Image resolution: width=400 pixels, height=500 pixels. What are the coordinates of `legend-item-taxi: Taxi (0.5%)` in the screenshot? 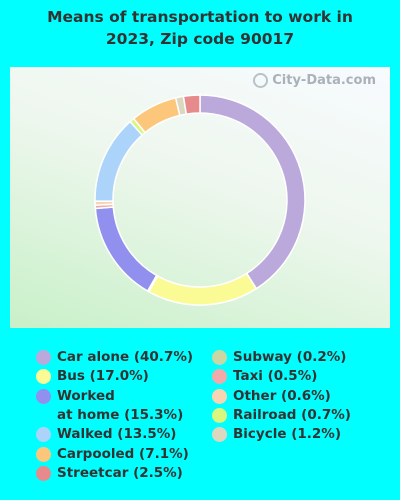 It's located at (264, 376).